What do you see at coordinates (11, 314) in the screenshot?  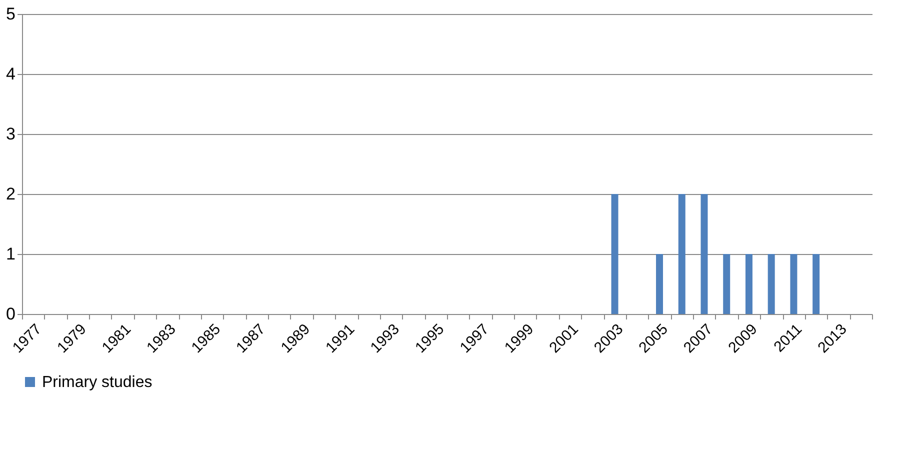 I see `y-tick-label: 0` at bounding box center [11, 314].